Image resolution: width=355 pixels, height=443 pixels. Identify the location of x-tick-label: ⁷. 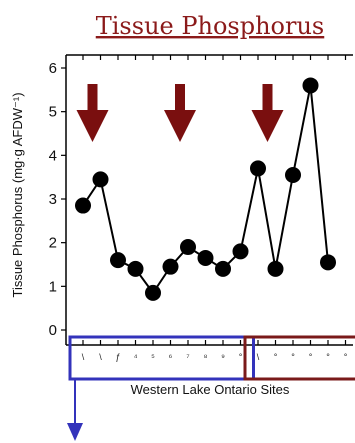
(187, 357).